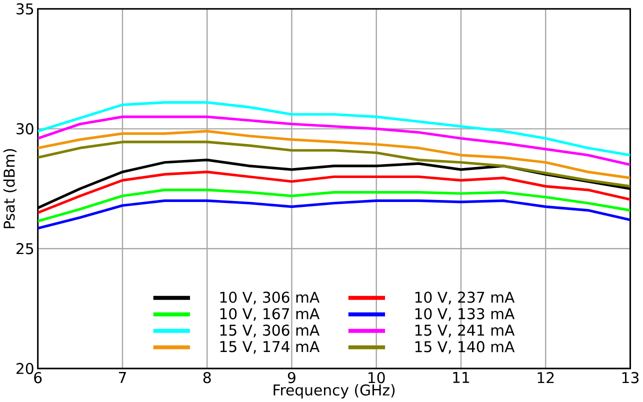  What do you see at coordinates (465, 347) in the screenshot?
I see `legend-label: 15 V, 140 mA` at bounding box center [465, 347].